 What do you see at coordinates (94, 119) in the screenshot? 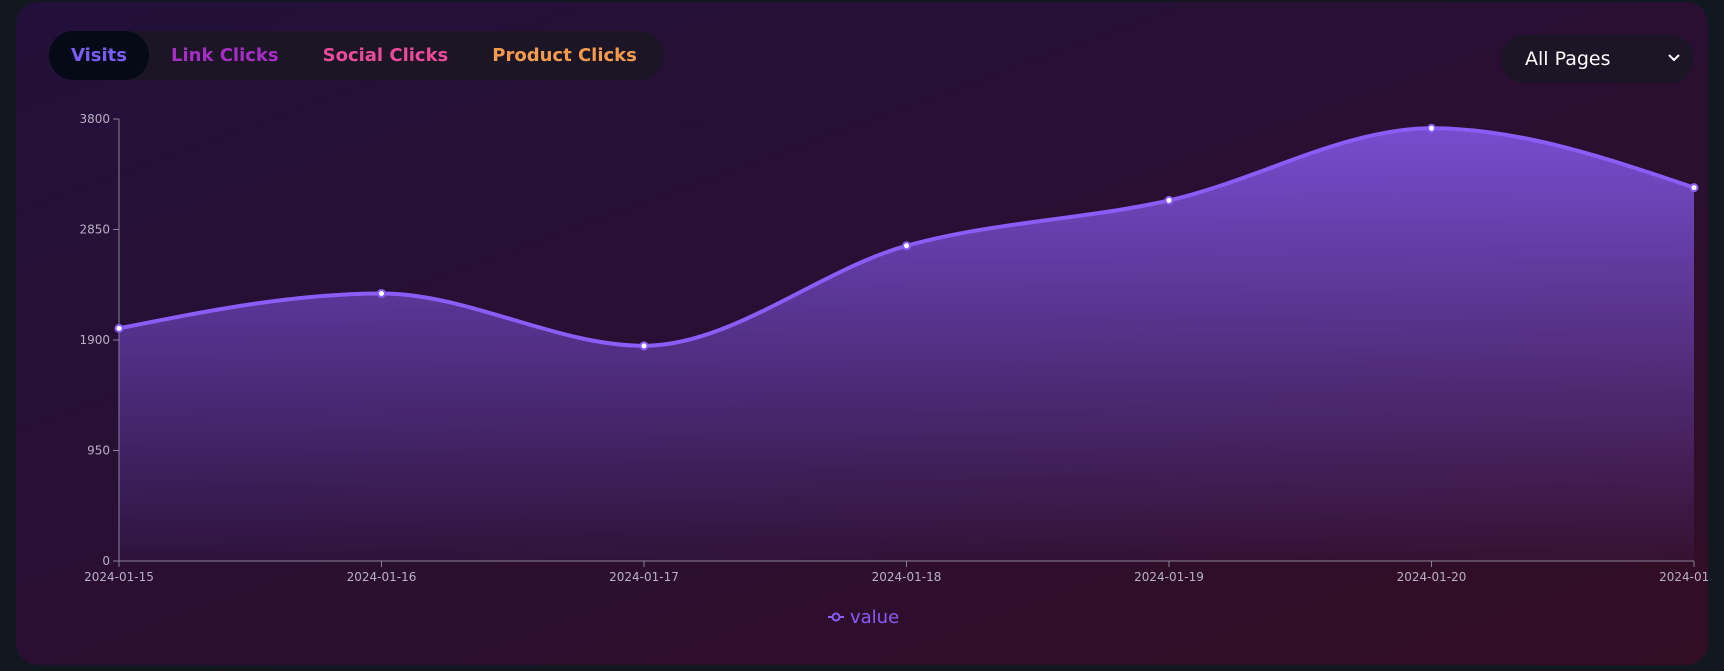
I see `y-tick-label: 3800` at bounding box center [94, 119].